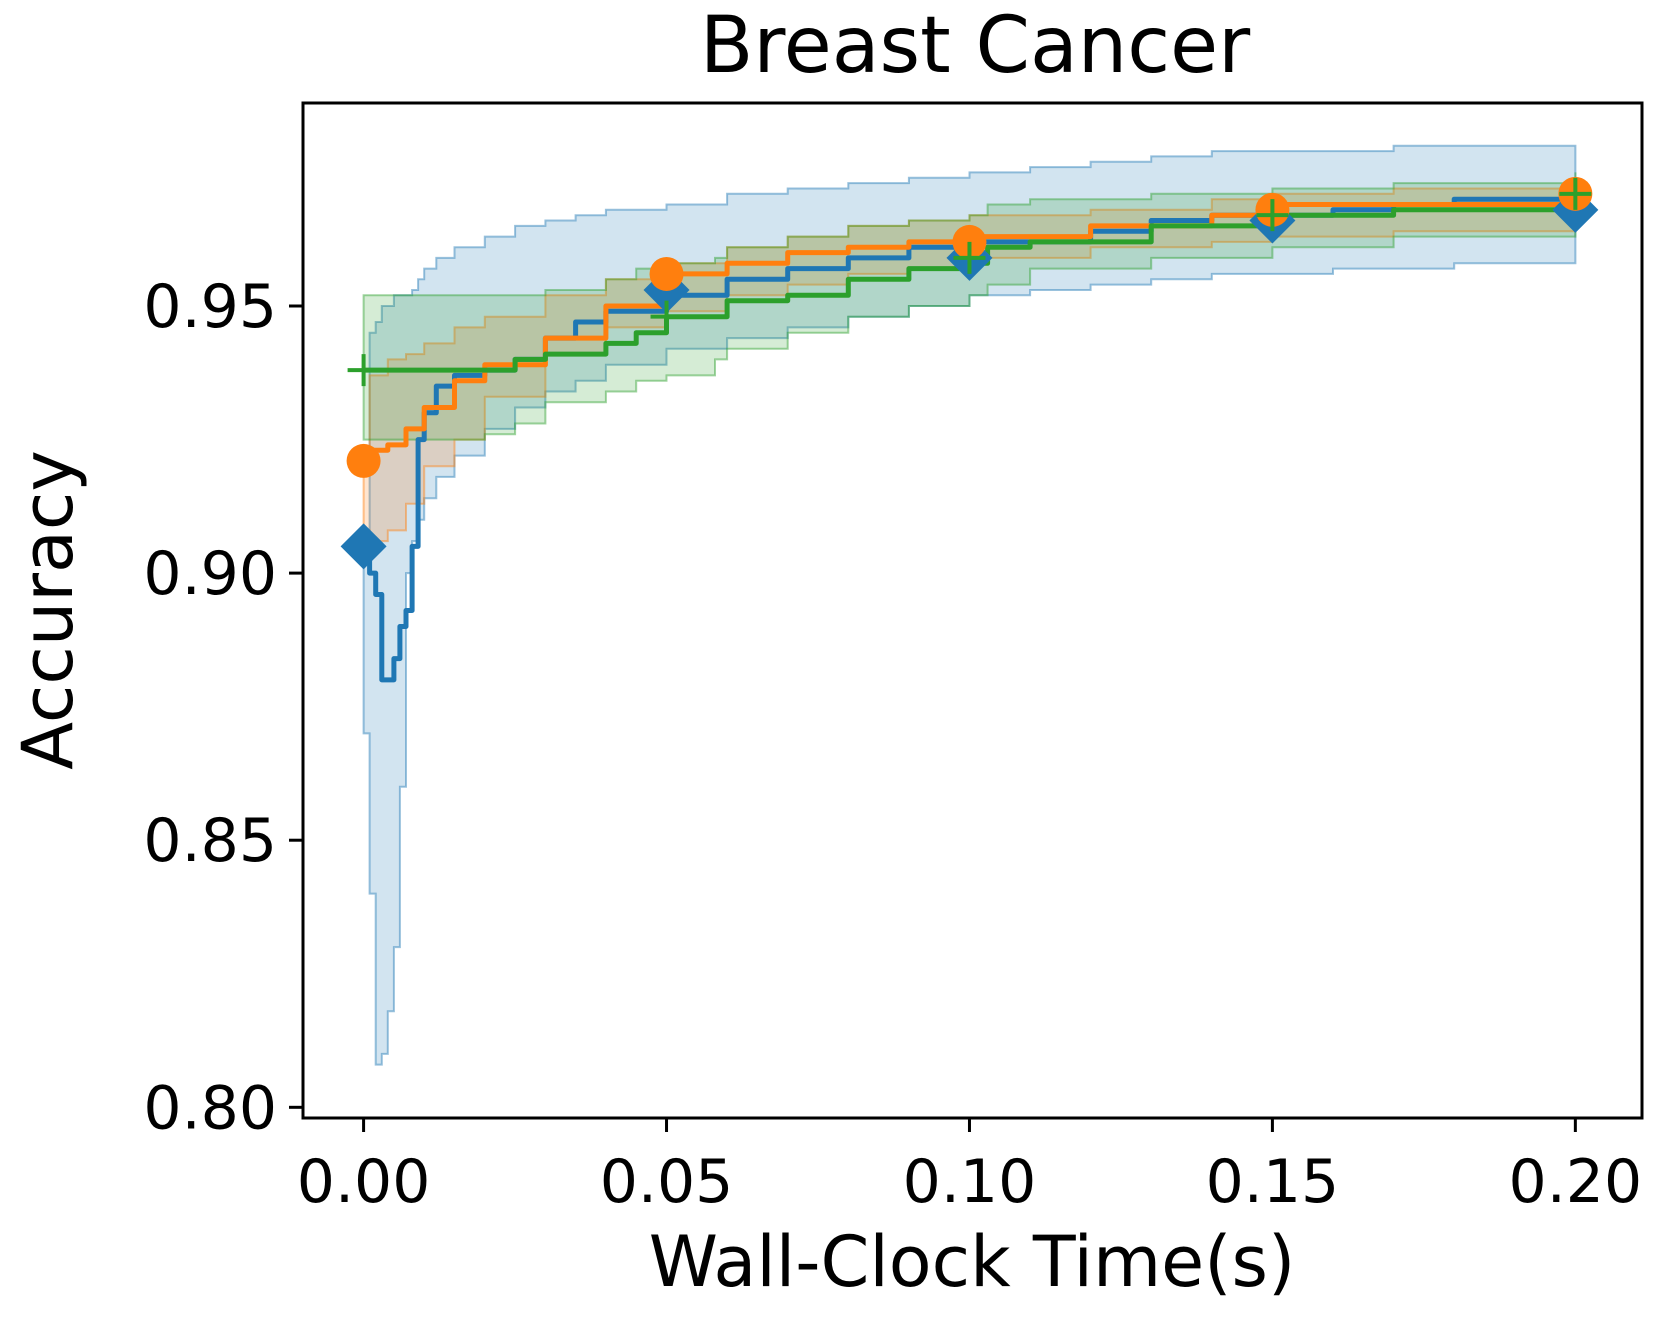  What do you see at coordinates (970, 286) in the screenshot?
I see `series-3-line` at bounding box center [970, 286].